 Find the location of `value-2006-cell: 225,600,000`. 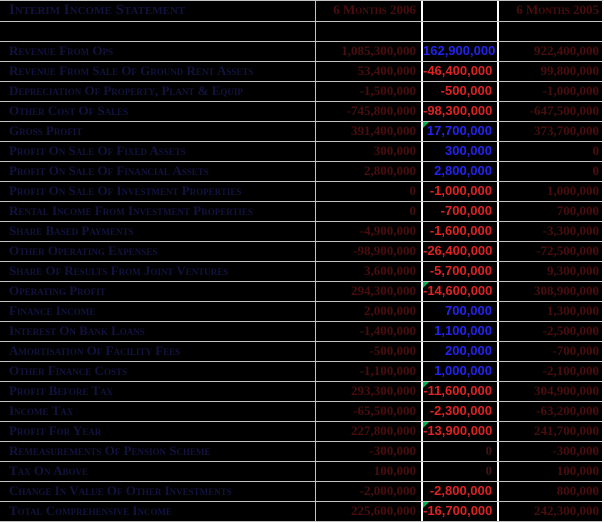

value-2006-cell: 225,600,000 is located at coordinates (383, 510).